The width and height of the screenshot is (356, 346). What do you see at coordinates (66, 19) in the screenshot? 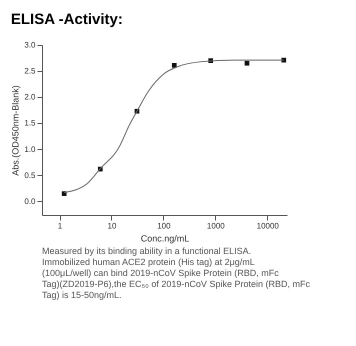
I see `chart-title: ELISA -Activity:` at bounding box center [66, 19].